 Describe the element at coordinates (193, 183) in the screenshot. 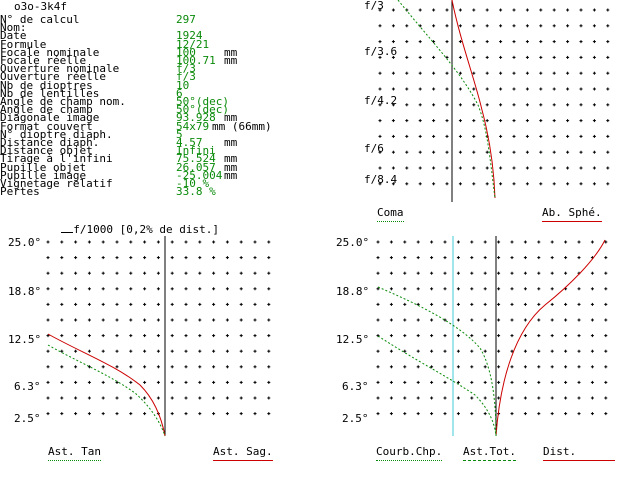

I see `param-value: -10 %` at that location.